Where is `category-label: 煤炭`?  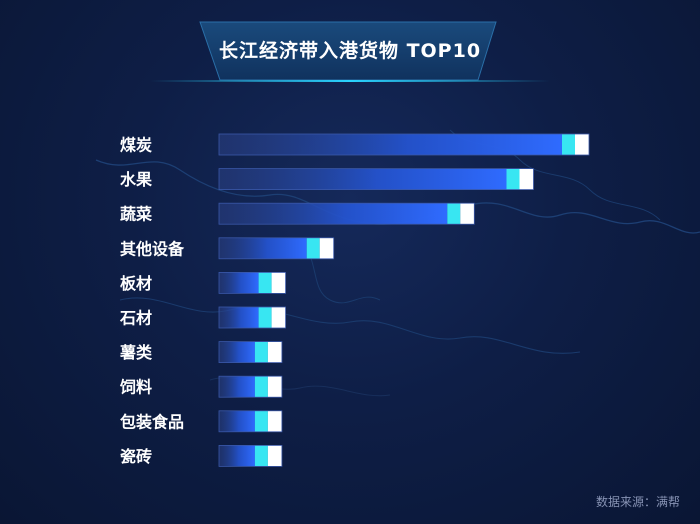 category-label: 煤炭 is located at coordinates (136, 145).